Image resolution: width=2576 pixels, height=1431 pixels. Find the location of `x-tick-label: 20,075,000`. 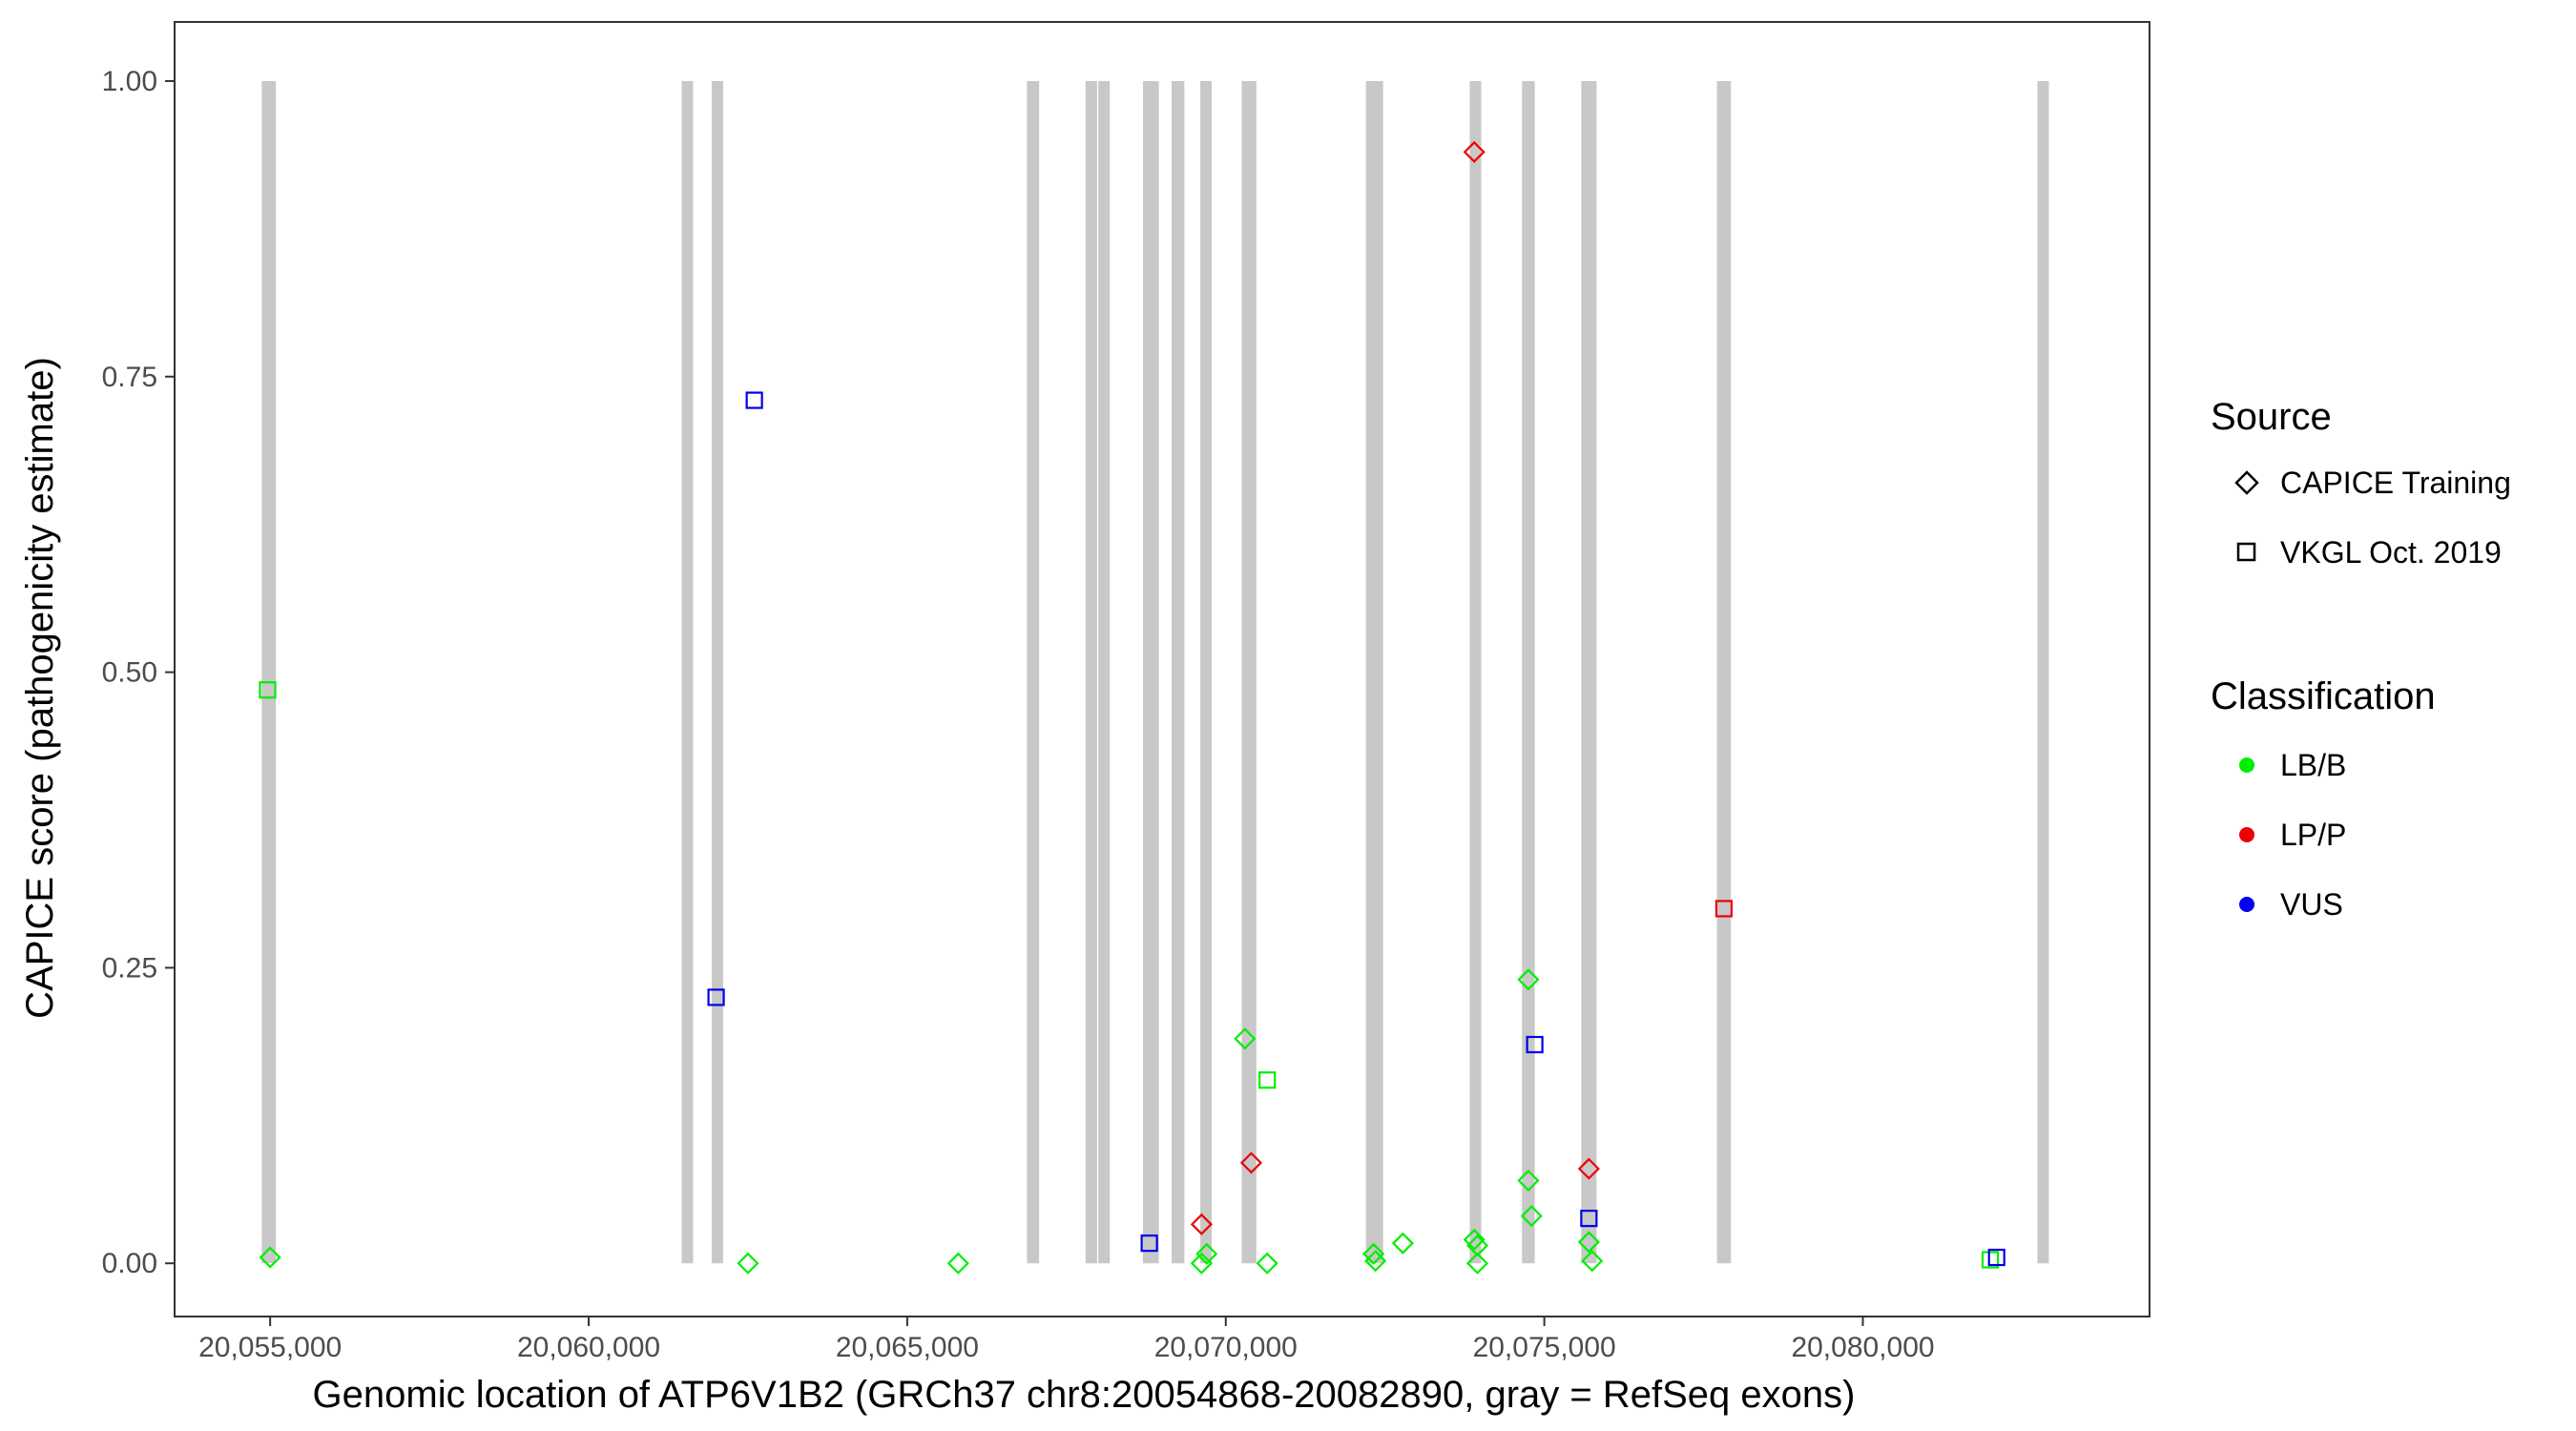

x-tick-label: 20,075,000 is located at coordinates (1544, 1347).